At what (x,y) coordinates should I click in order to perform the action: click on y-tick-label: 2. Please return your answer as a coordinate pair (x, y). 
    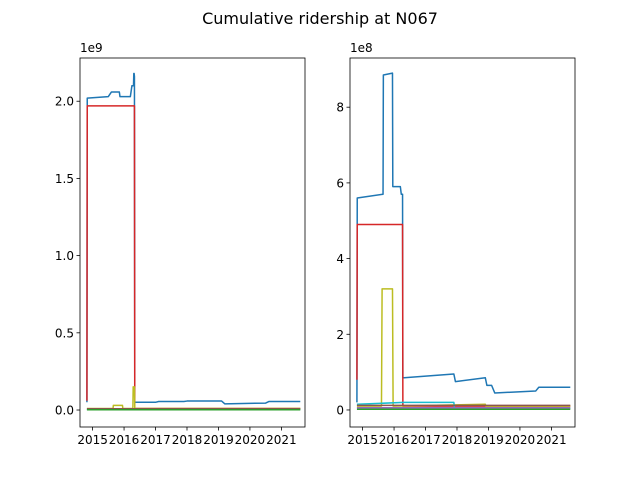
    Looking at the image, I should click on (340, 335).